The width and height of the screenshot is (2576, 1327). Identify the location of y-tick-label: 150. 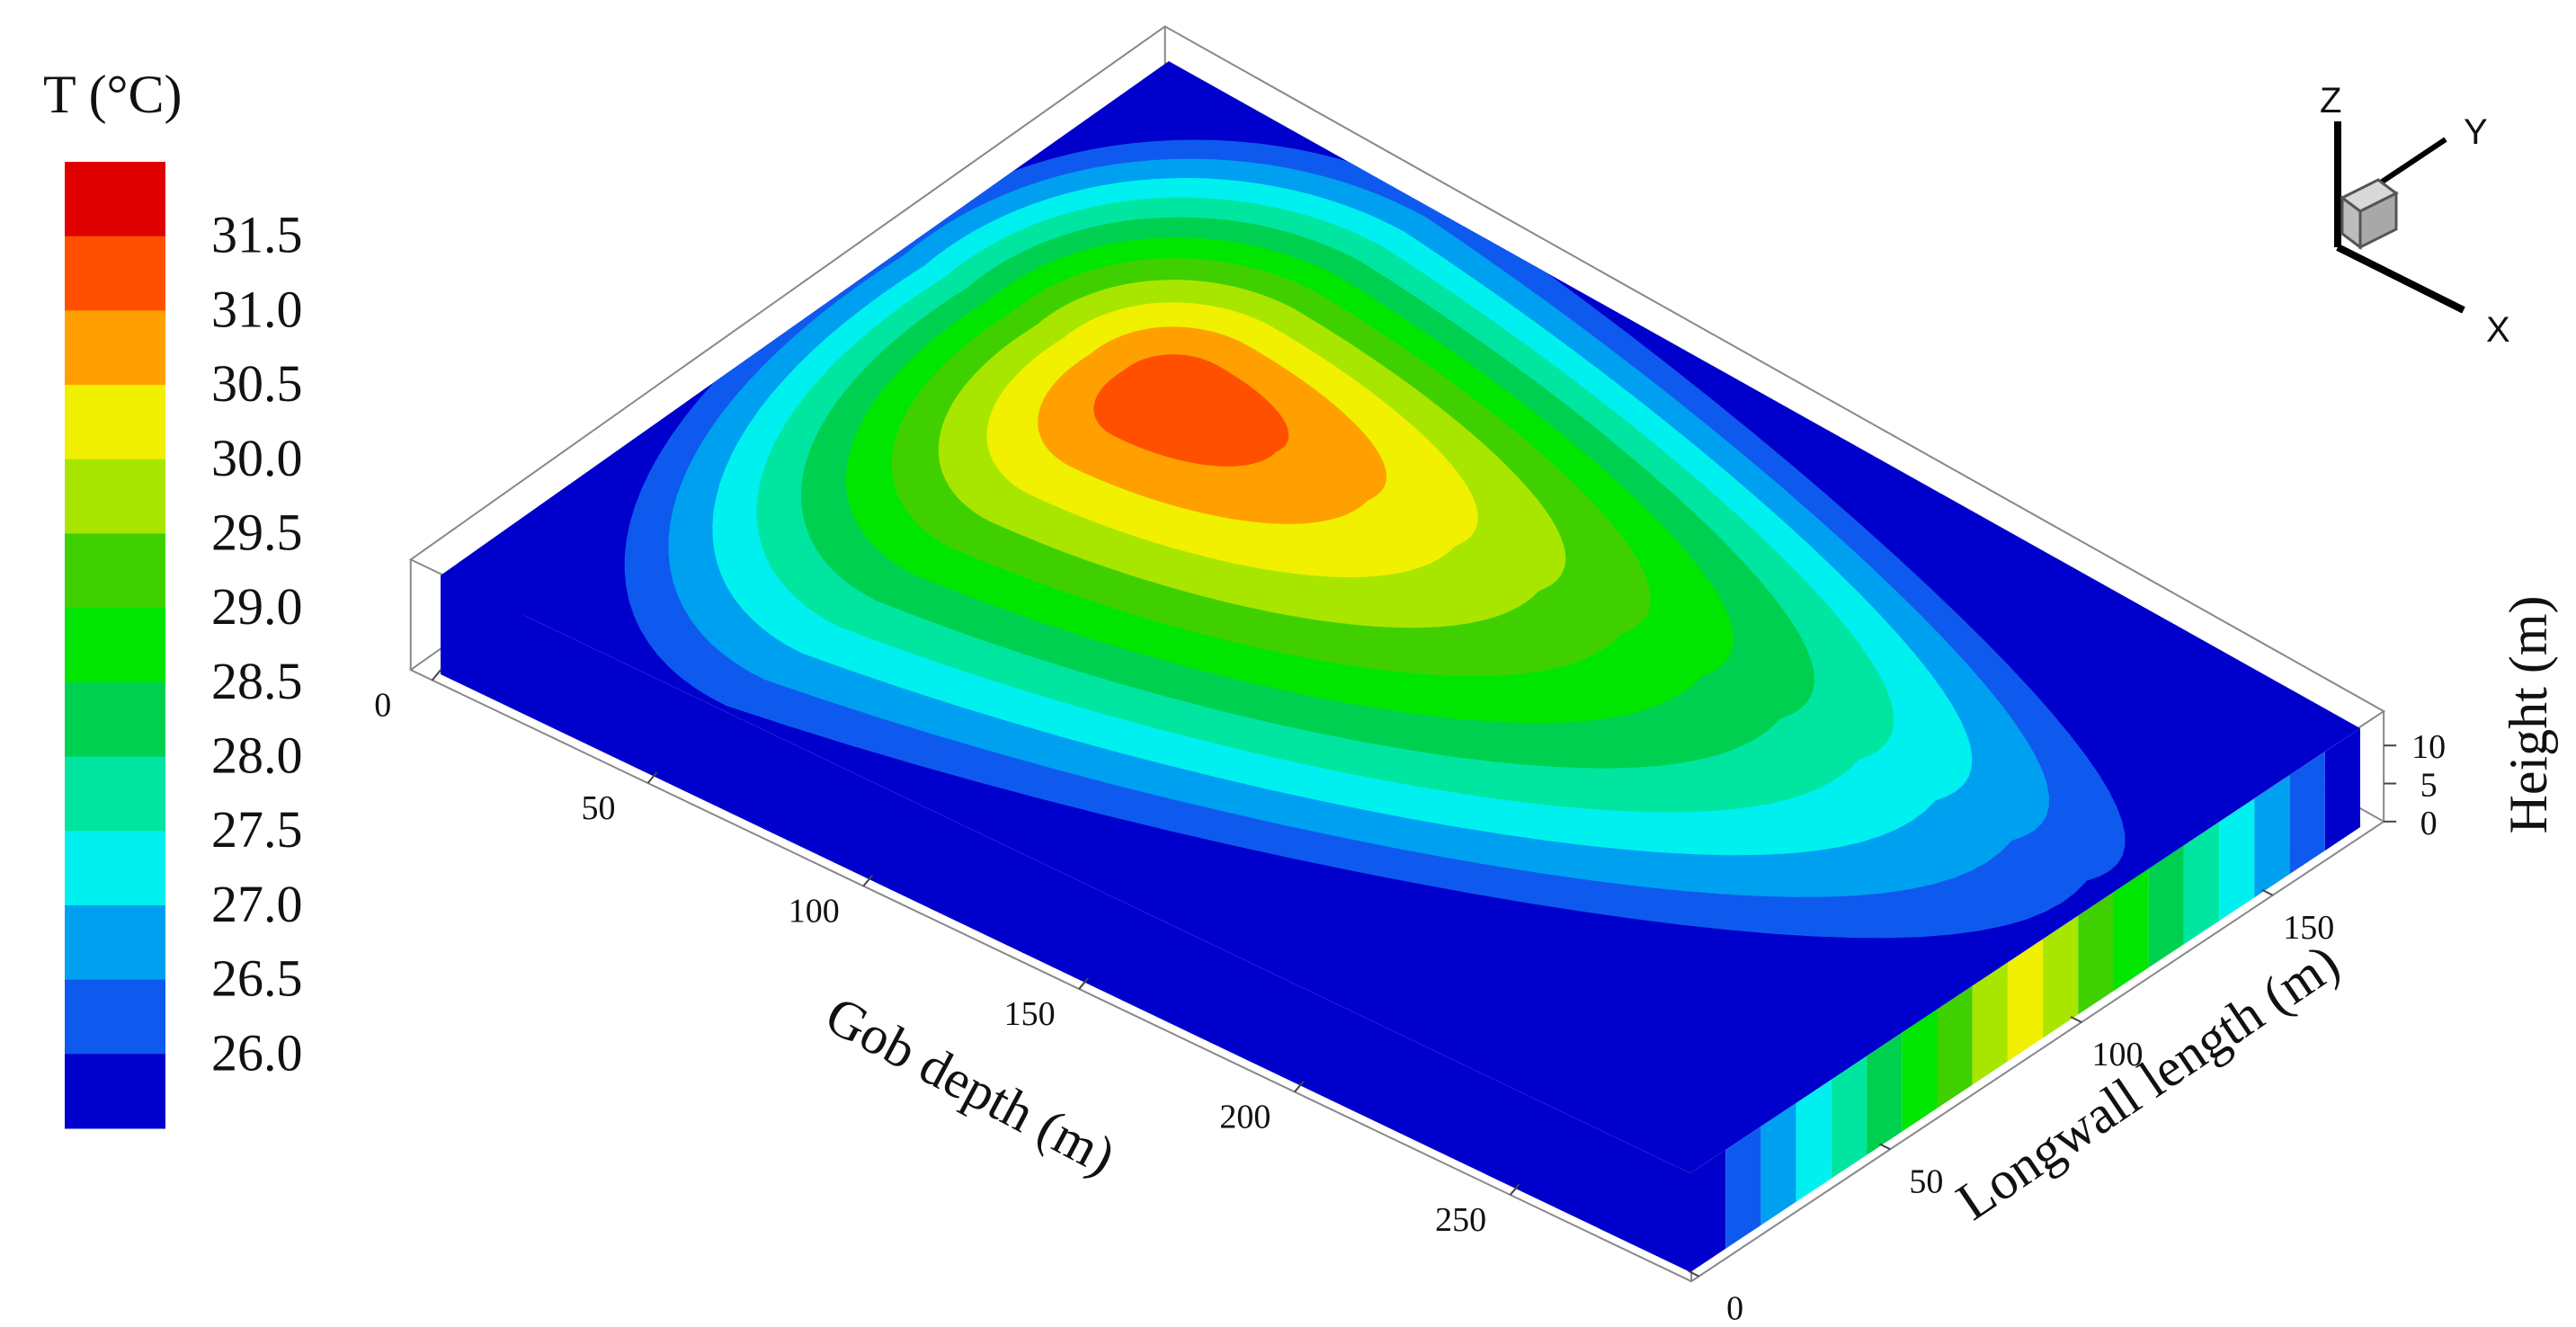
(2309, 928).